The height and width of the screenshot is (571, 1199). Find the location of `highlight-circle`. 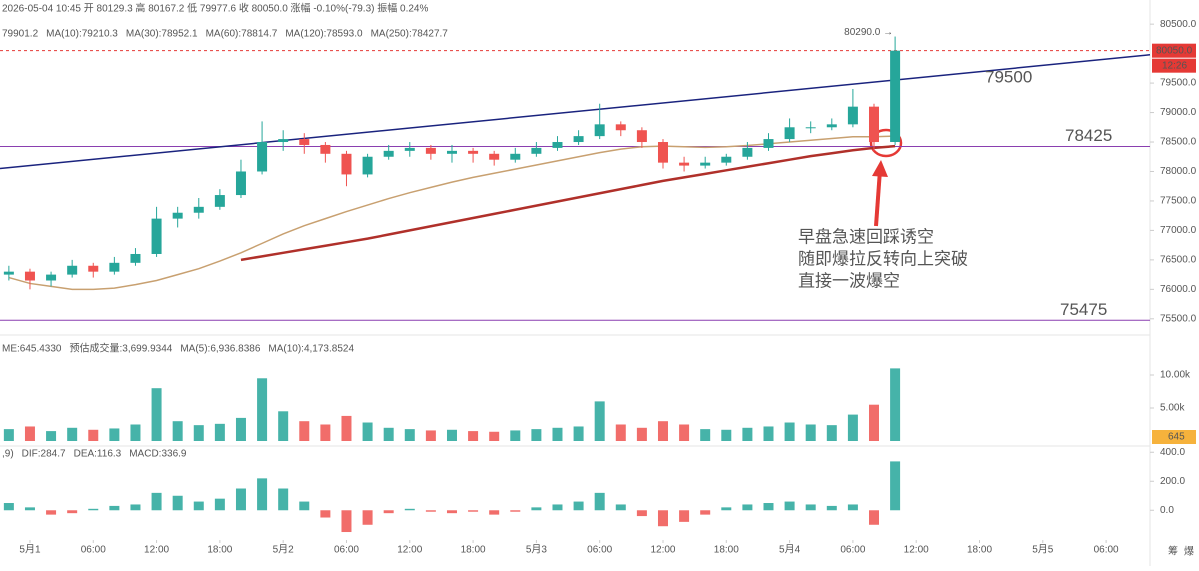

highlight-circle is located at coordinates (886, 143).